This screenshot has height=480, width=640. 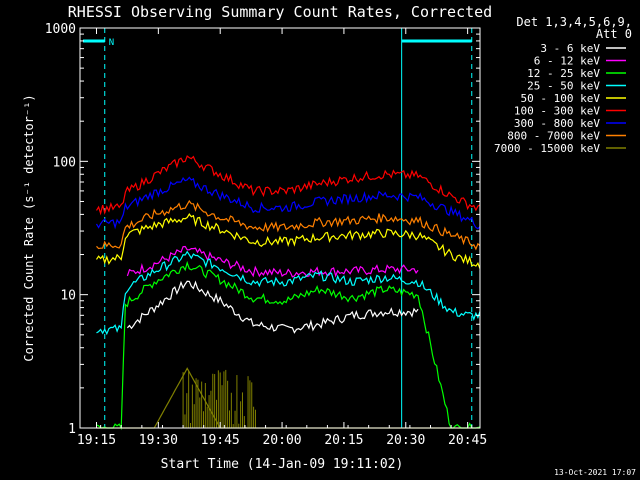 What do you see at coordinates (553, 136) in the screenshot?
I see `legend-label-7: 800 - 7000 keV` at bounding box center [553, 136].